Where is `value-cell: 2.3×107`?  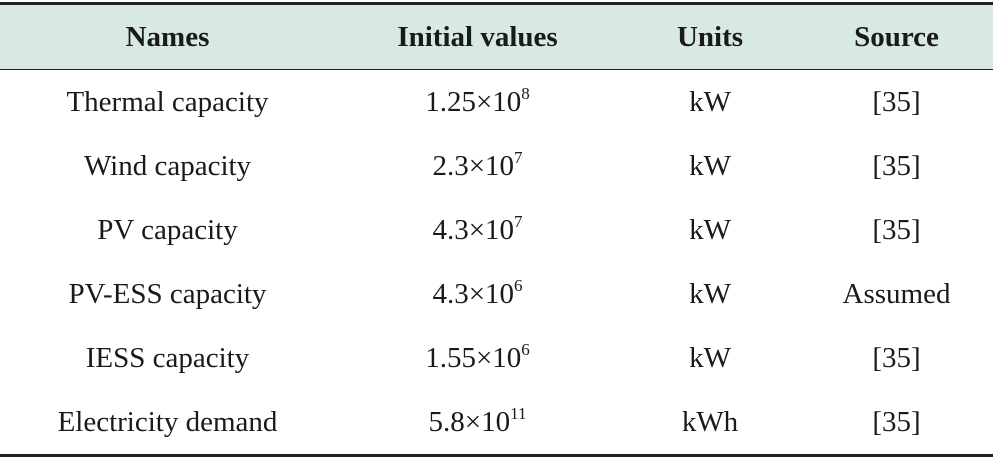
value-cell: 2.3×107 is located at coordinates (477, 166).